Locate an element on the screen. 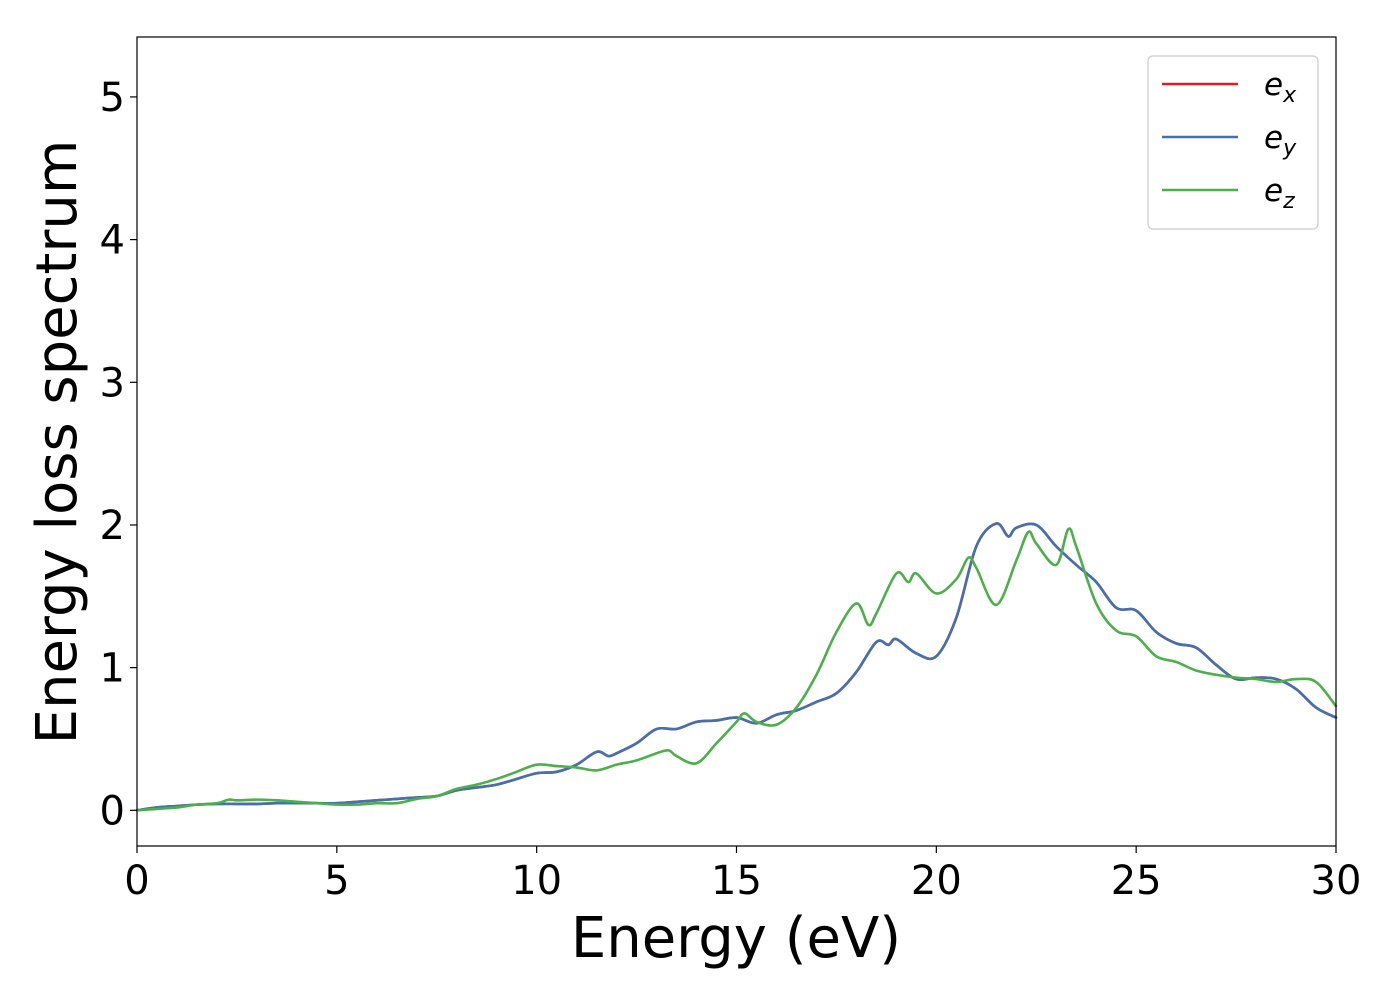 The width and height of the screenshot is (1400, 1000). y-tick-label: 1 is located at coordinates (112, 669).